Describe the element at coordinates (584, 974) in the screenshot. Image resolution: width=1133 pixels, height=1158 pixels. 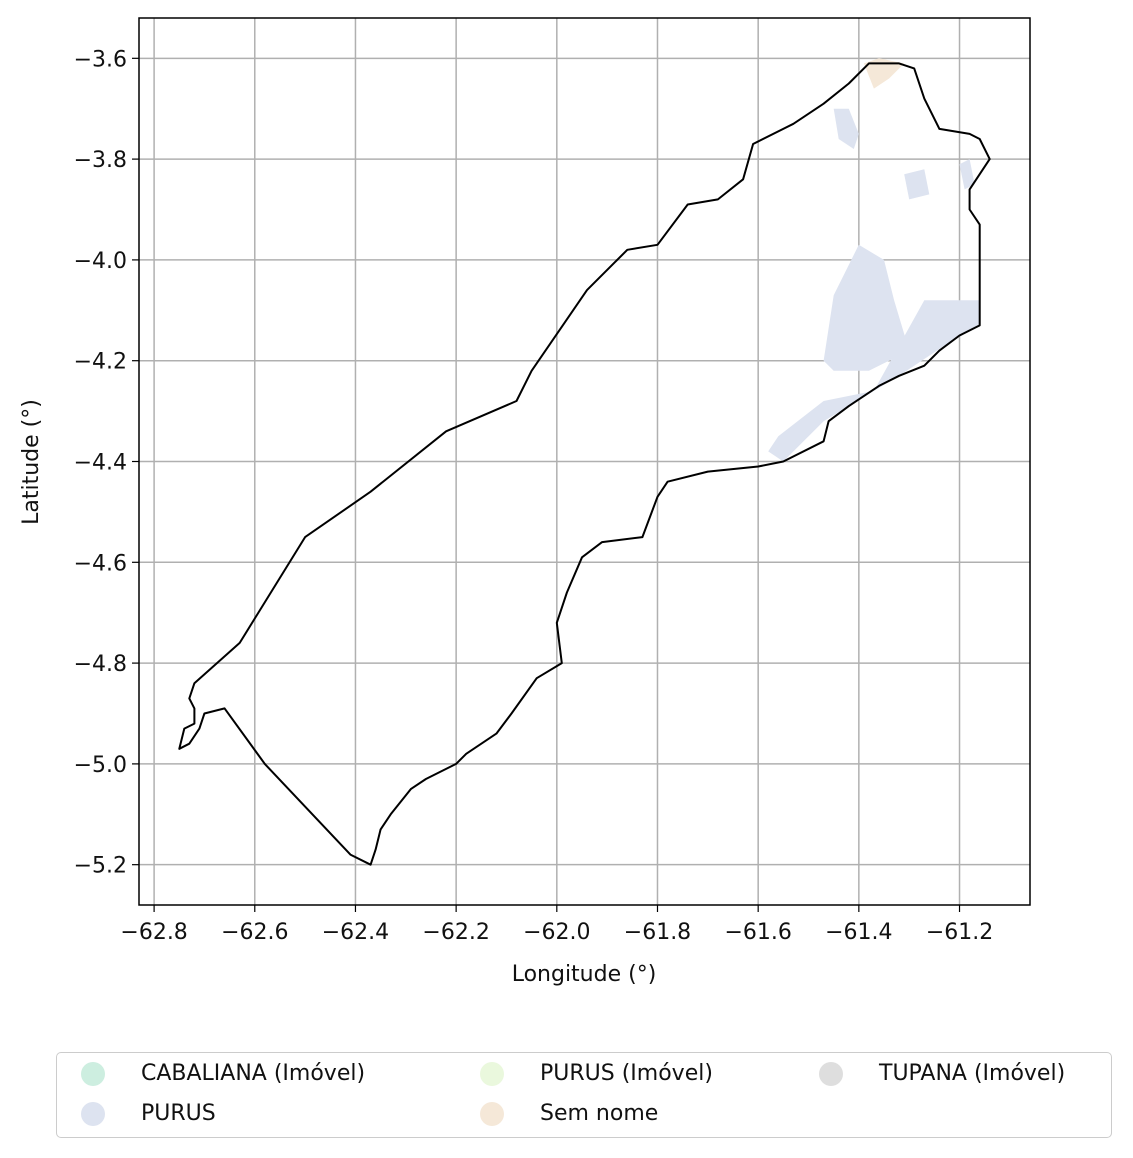
I see `x-axis-label: Longitude (°)` at that location.